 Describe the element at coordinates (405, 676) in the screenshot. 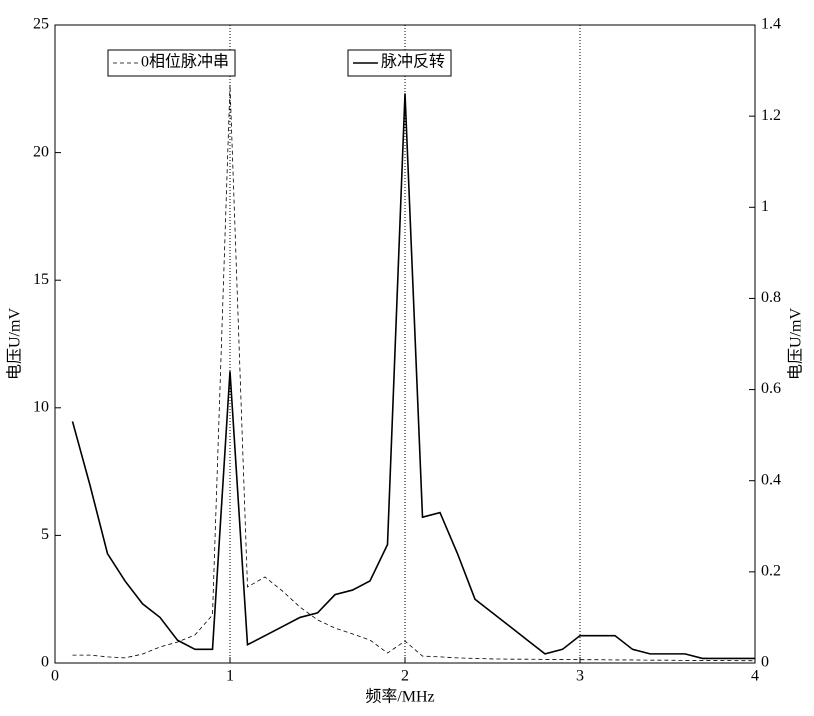

I see `x-tick-label: 2` at that location.